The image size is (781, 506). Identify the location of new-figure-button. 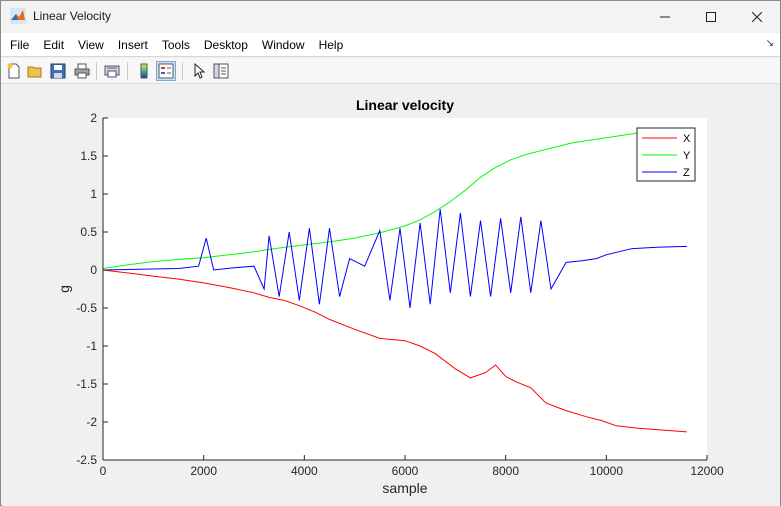
(14, 71).